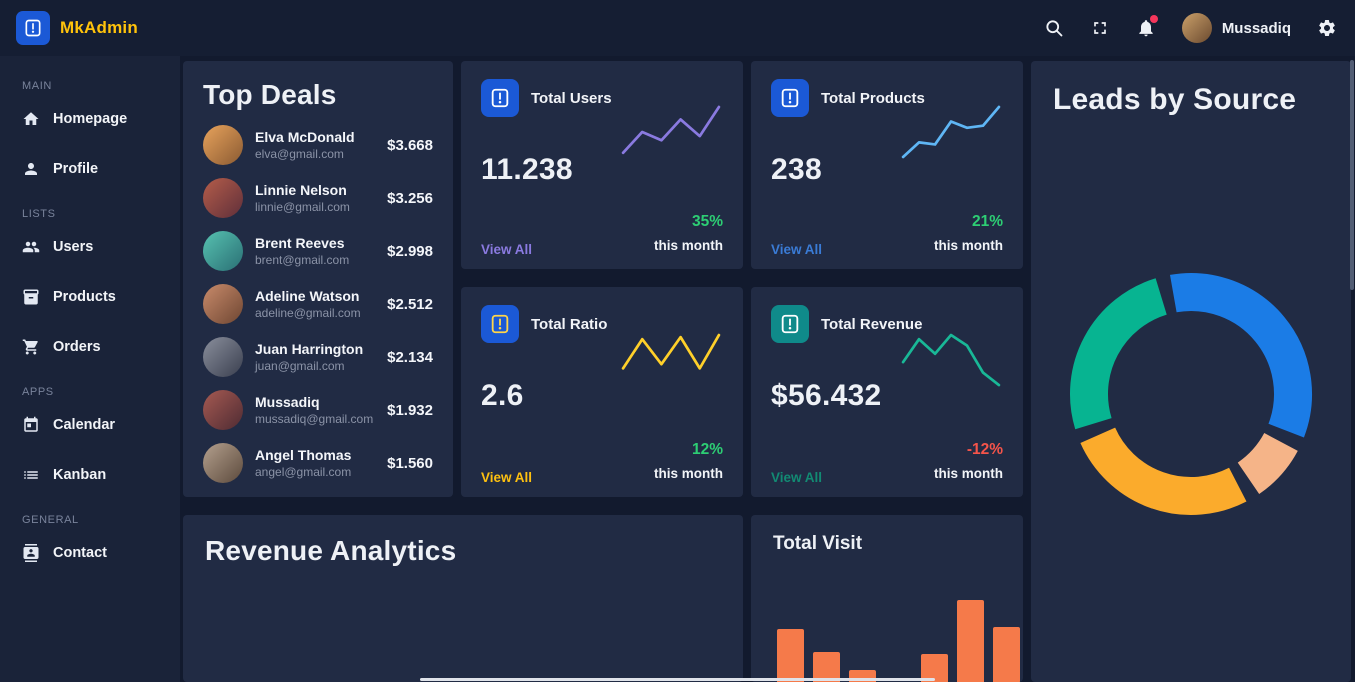 The image size is (1355, 682). What do you see at coordinates (1327, 28) in the screenshot?
I see `settings-button` at bounding box center [1327, 28].